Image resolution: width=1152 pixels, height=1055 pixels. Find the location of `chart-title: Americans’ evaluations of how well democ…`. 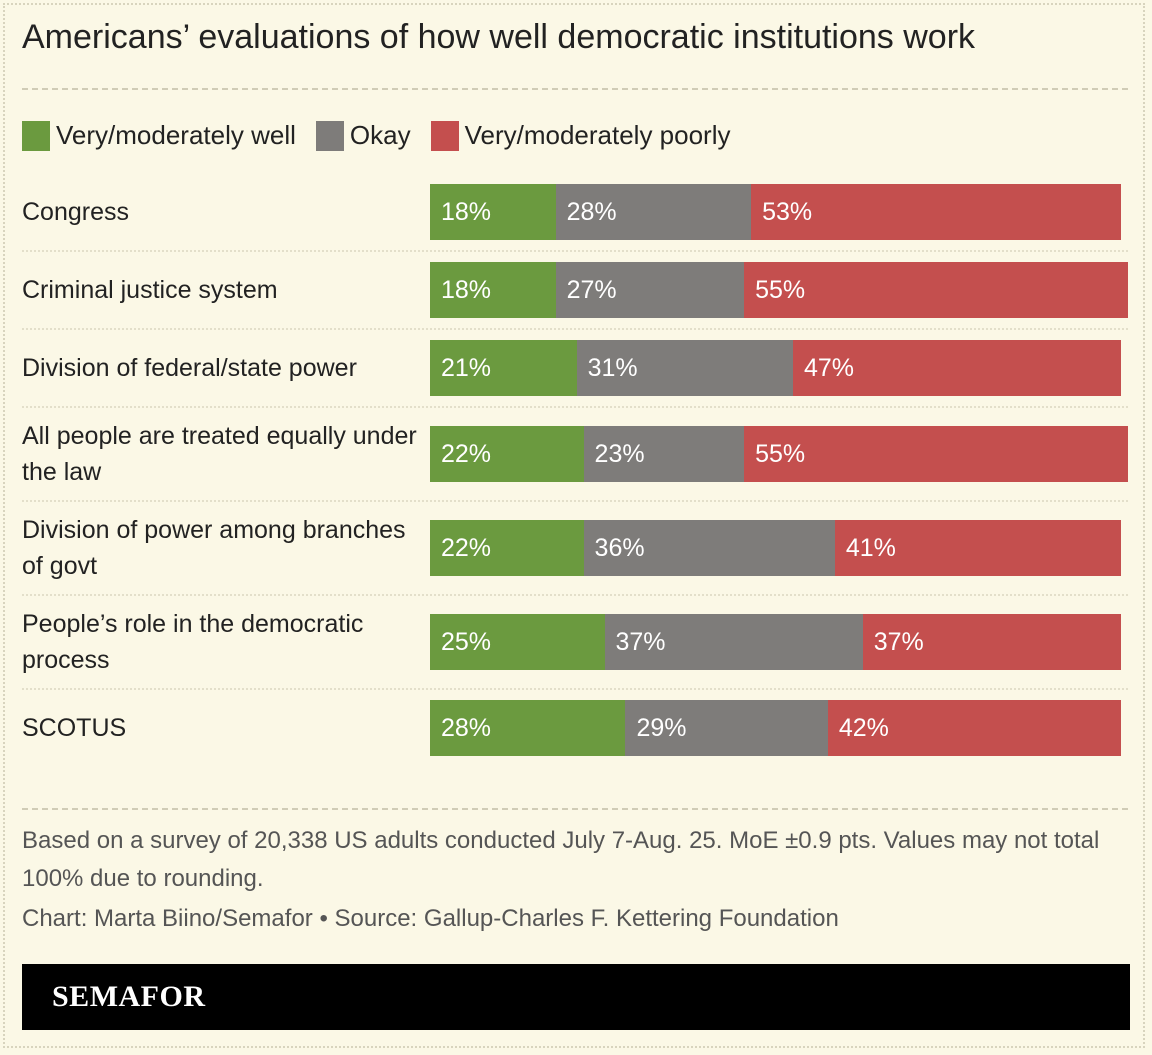

chart-title: Americans’ evaluations of how well democ… is located at coordinates (499, 37).